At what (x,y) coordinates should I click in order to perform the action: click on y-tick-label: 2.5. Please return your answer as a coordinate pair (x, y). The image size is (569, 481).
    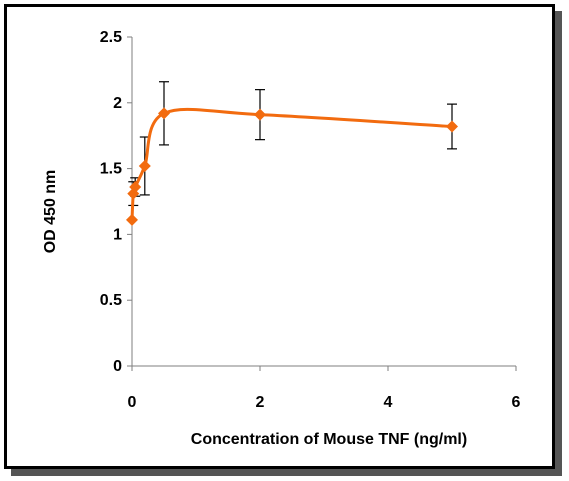
    Looking at the image, I should click on (111, 37).